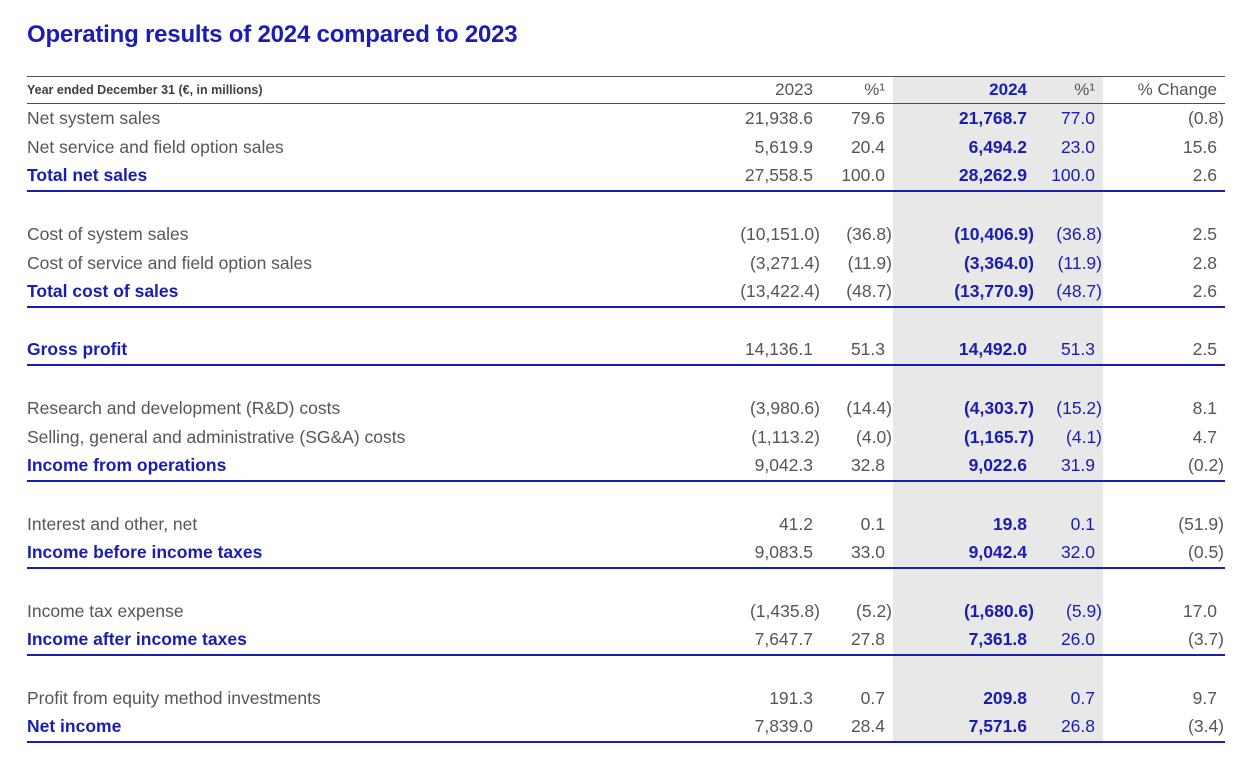  I want to click on pct-change: (3.4), so click(1164, 727).